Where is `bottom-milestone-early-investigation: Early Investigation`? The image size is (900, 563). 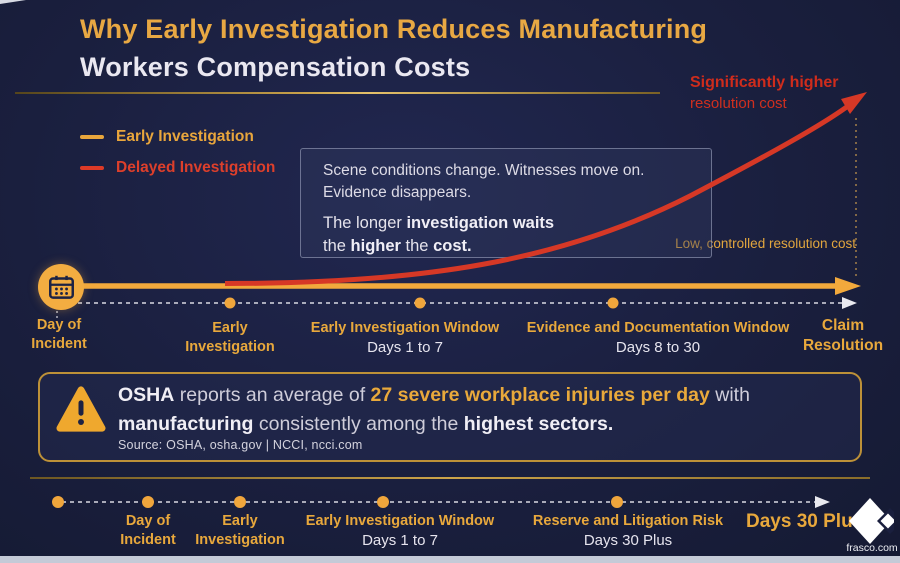
bottom-milestone-early-investigation: Early Investigation is located at coordinates (240, 530).